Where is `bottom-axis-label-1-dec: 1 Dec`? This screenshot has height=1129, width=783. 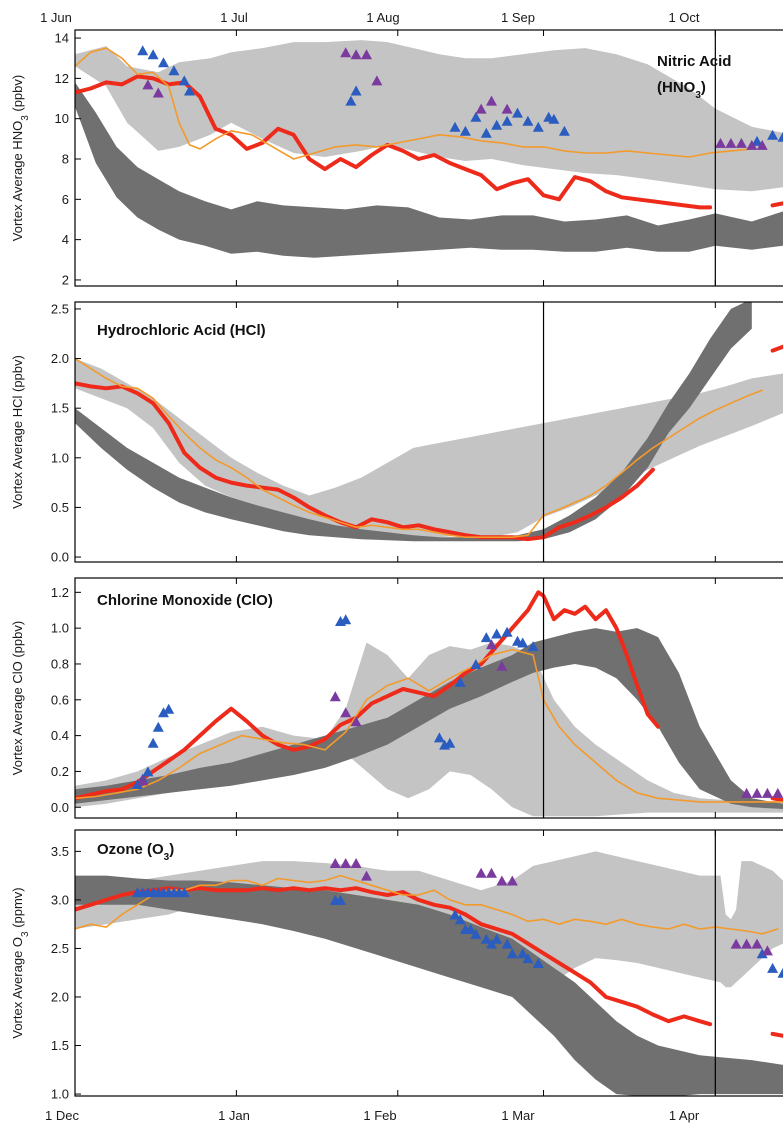 bottom-axis-label-1-dec: 1 Dec is located at coordinates (62, 1115).